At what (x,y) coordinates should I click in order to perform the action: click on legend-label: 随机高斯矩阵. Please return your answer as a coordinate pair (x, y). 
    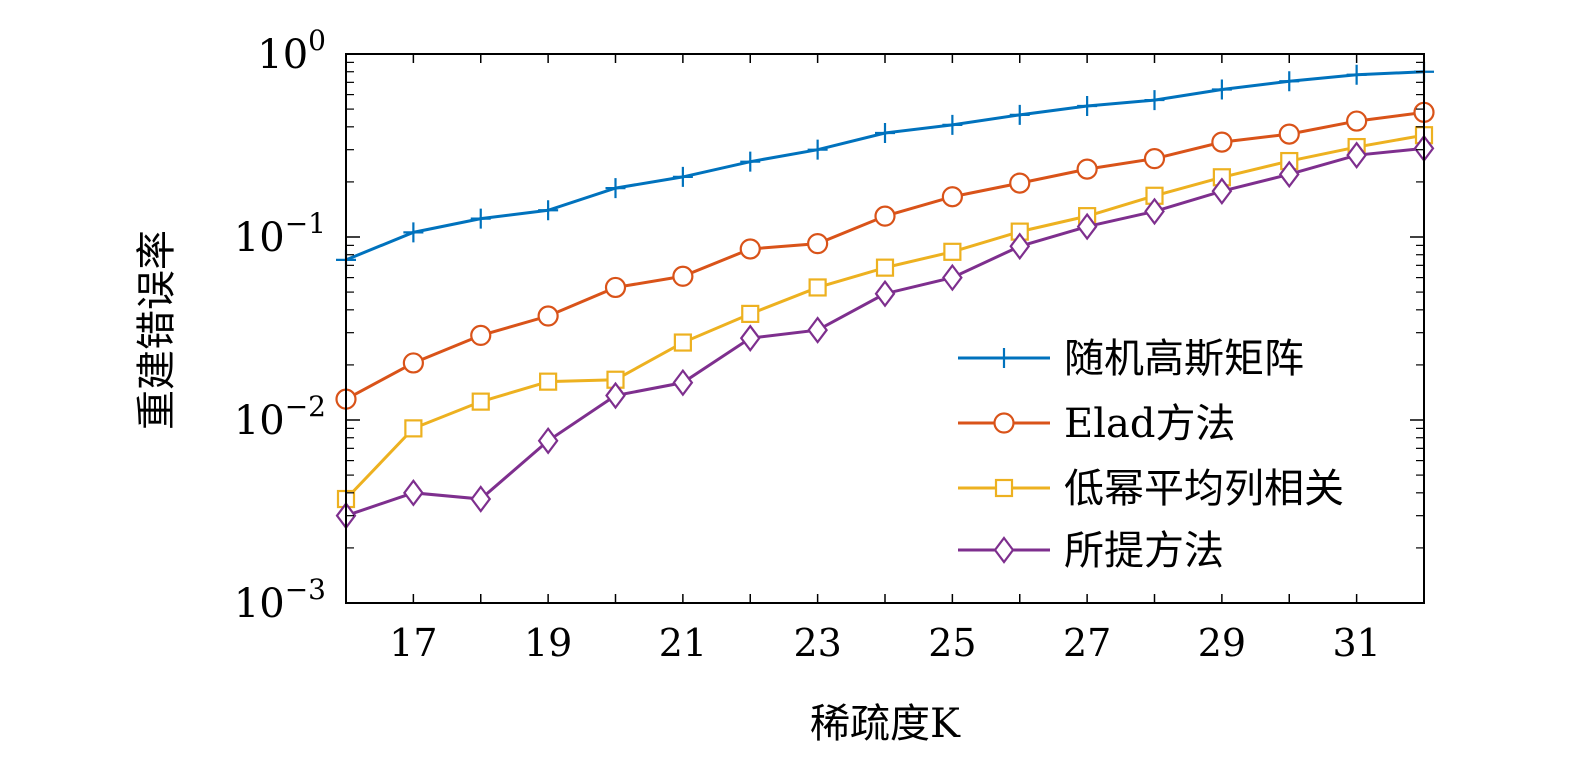
    Looking at the image, I should click on (1184, 359).